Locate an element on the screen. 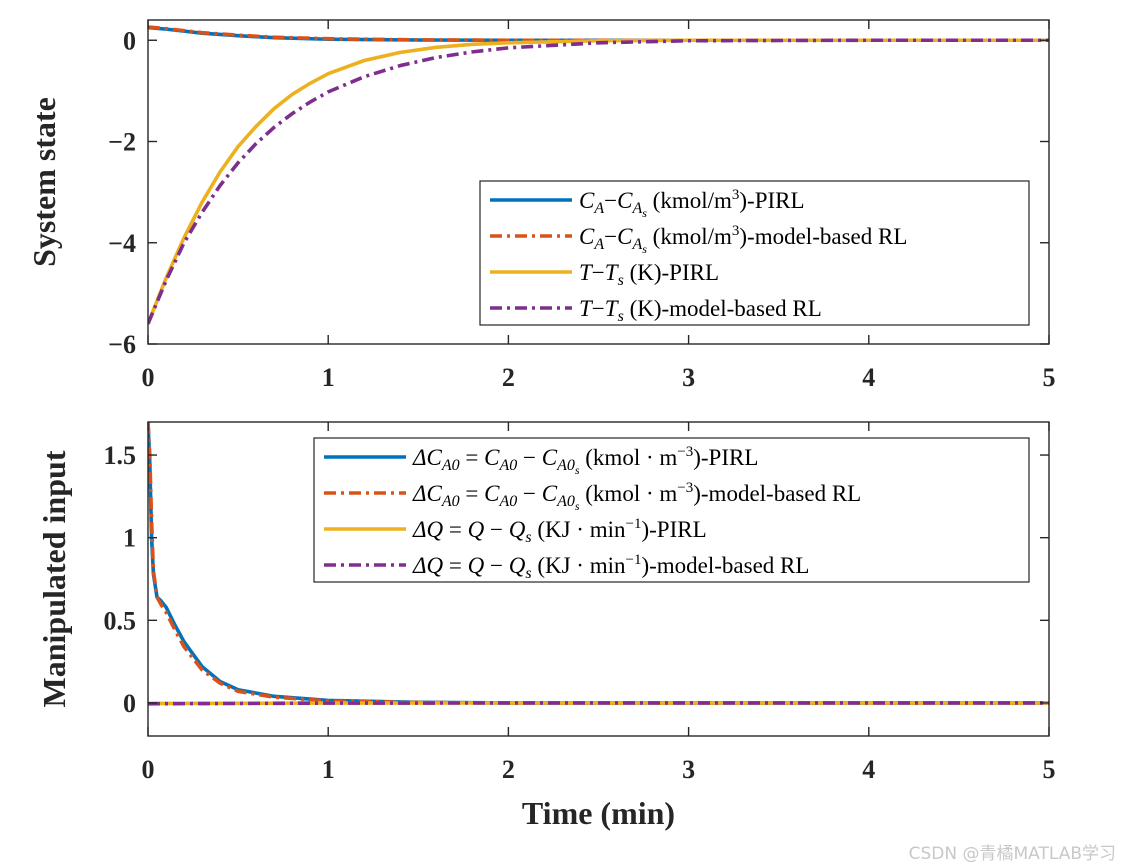  legend-entry: T−Ts (K)-model-based RL is located at coordinates (700, 310).